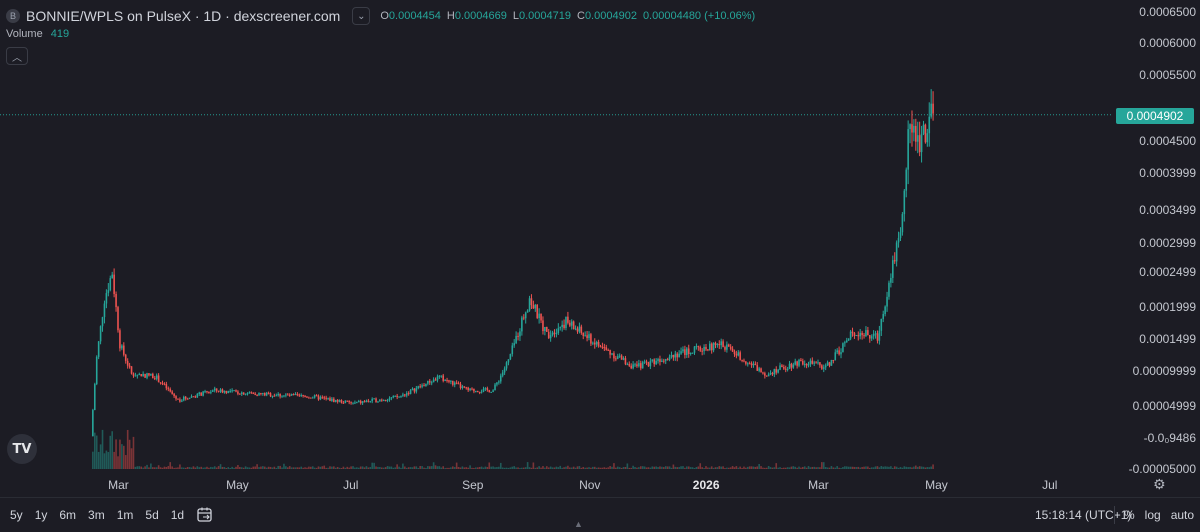  I want to click on scale-option-percent: %, so click(1129, 515).